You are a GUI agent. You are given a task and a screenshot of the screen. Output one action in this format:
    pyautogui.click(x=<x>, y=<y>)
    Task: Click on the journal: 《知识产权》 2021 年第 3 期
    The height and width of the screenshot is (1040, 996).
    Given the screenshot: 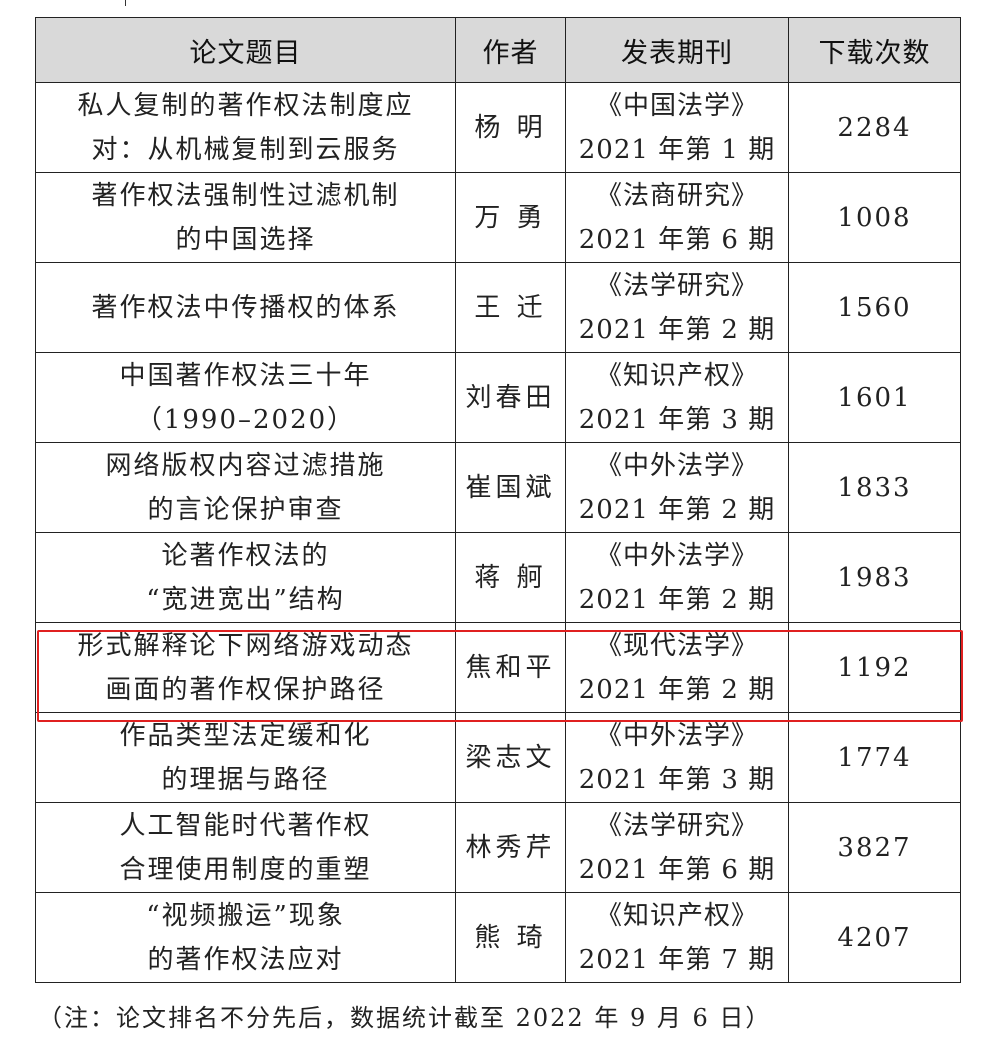 What is the action you would take?
    pyautogui.click(x=677, y=397)
    